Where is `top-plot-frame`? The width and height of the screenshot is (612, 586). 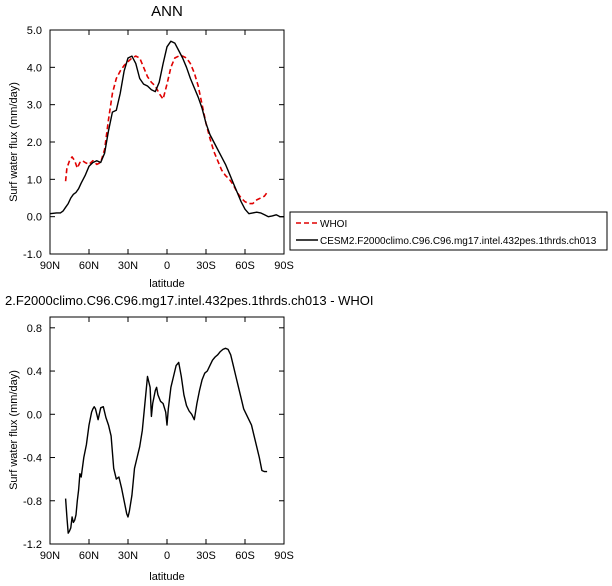
top-plot-frame is located at coordinates (167, 142).